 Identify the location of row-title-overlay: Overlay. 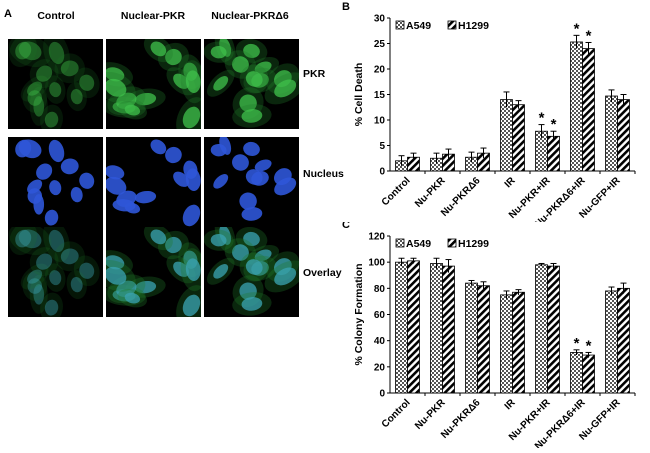
(322, 273).